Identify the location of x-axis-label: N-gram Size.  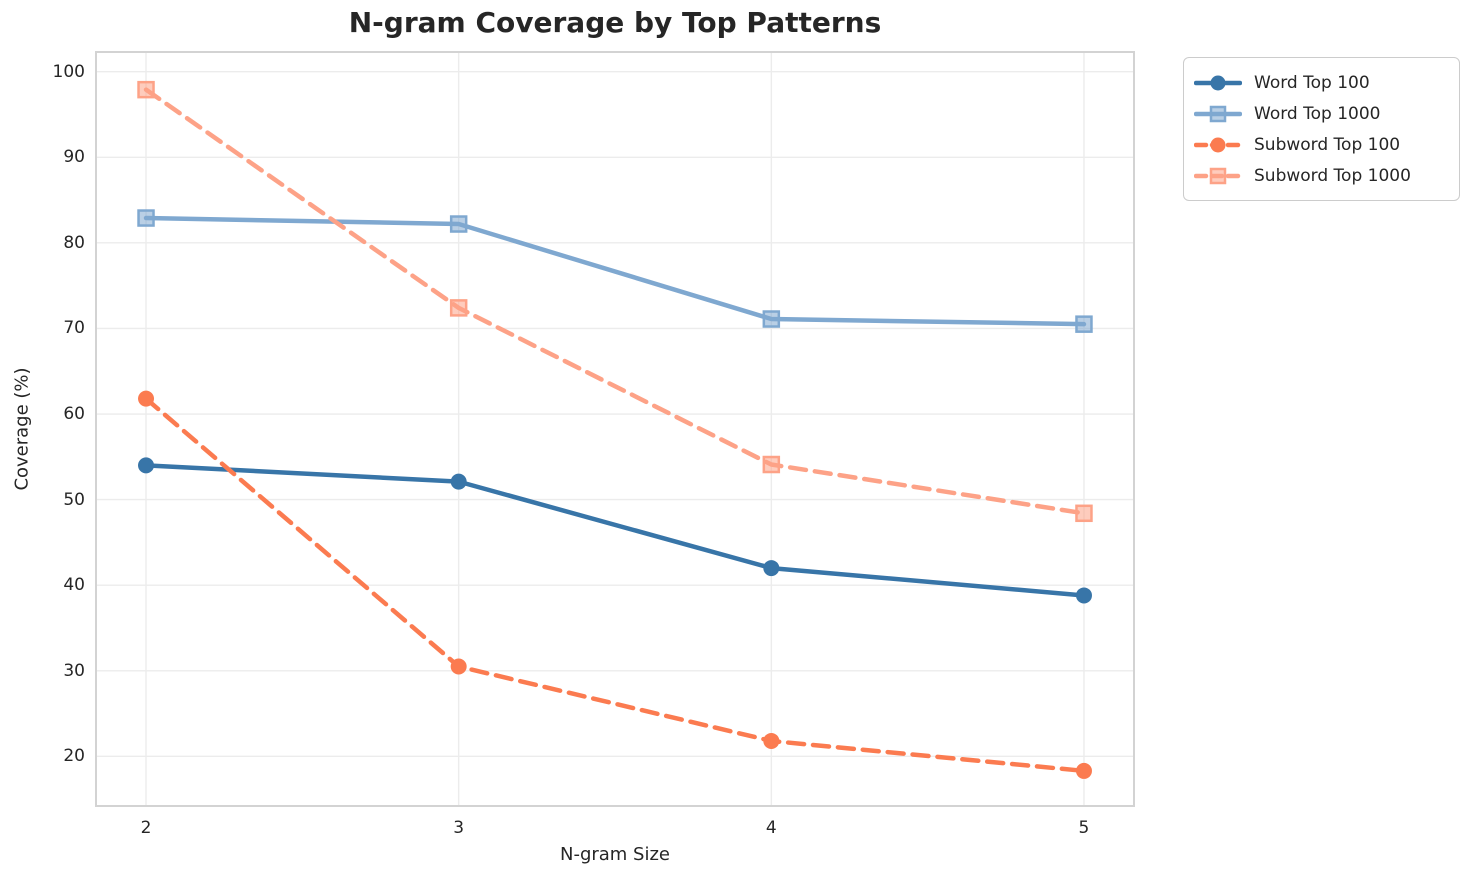
(615, 854).